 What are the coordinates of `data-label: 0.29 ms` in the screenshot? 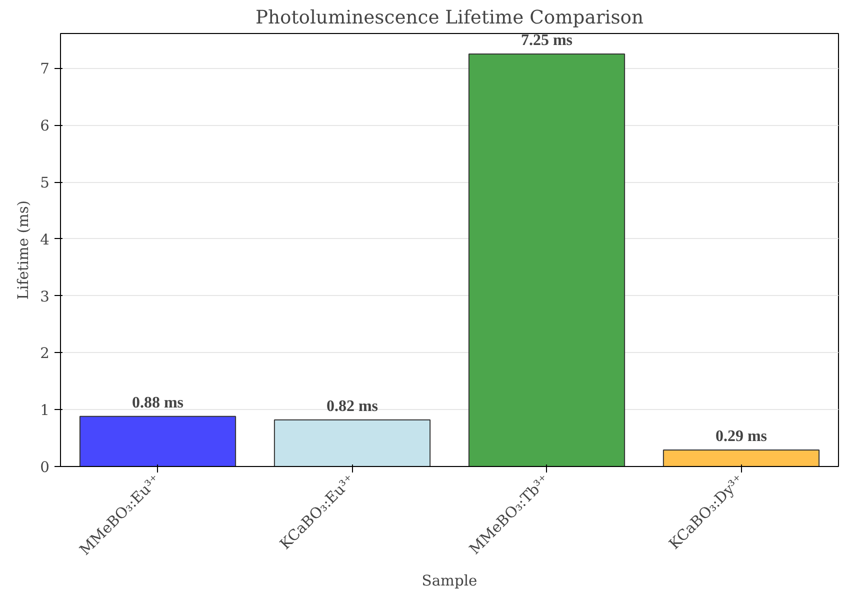 It's located at (741, 436).